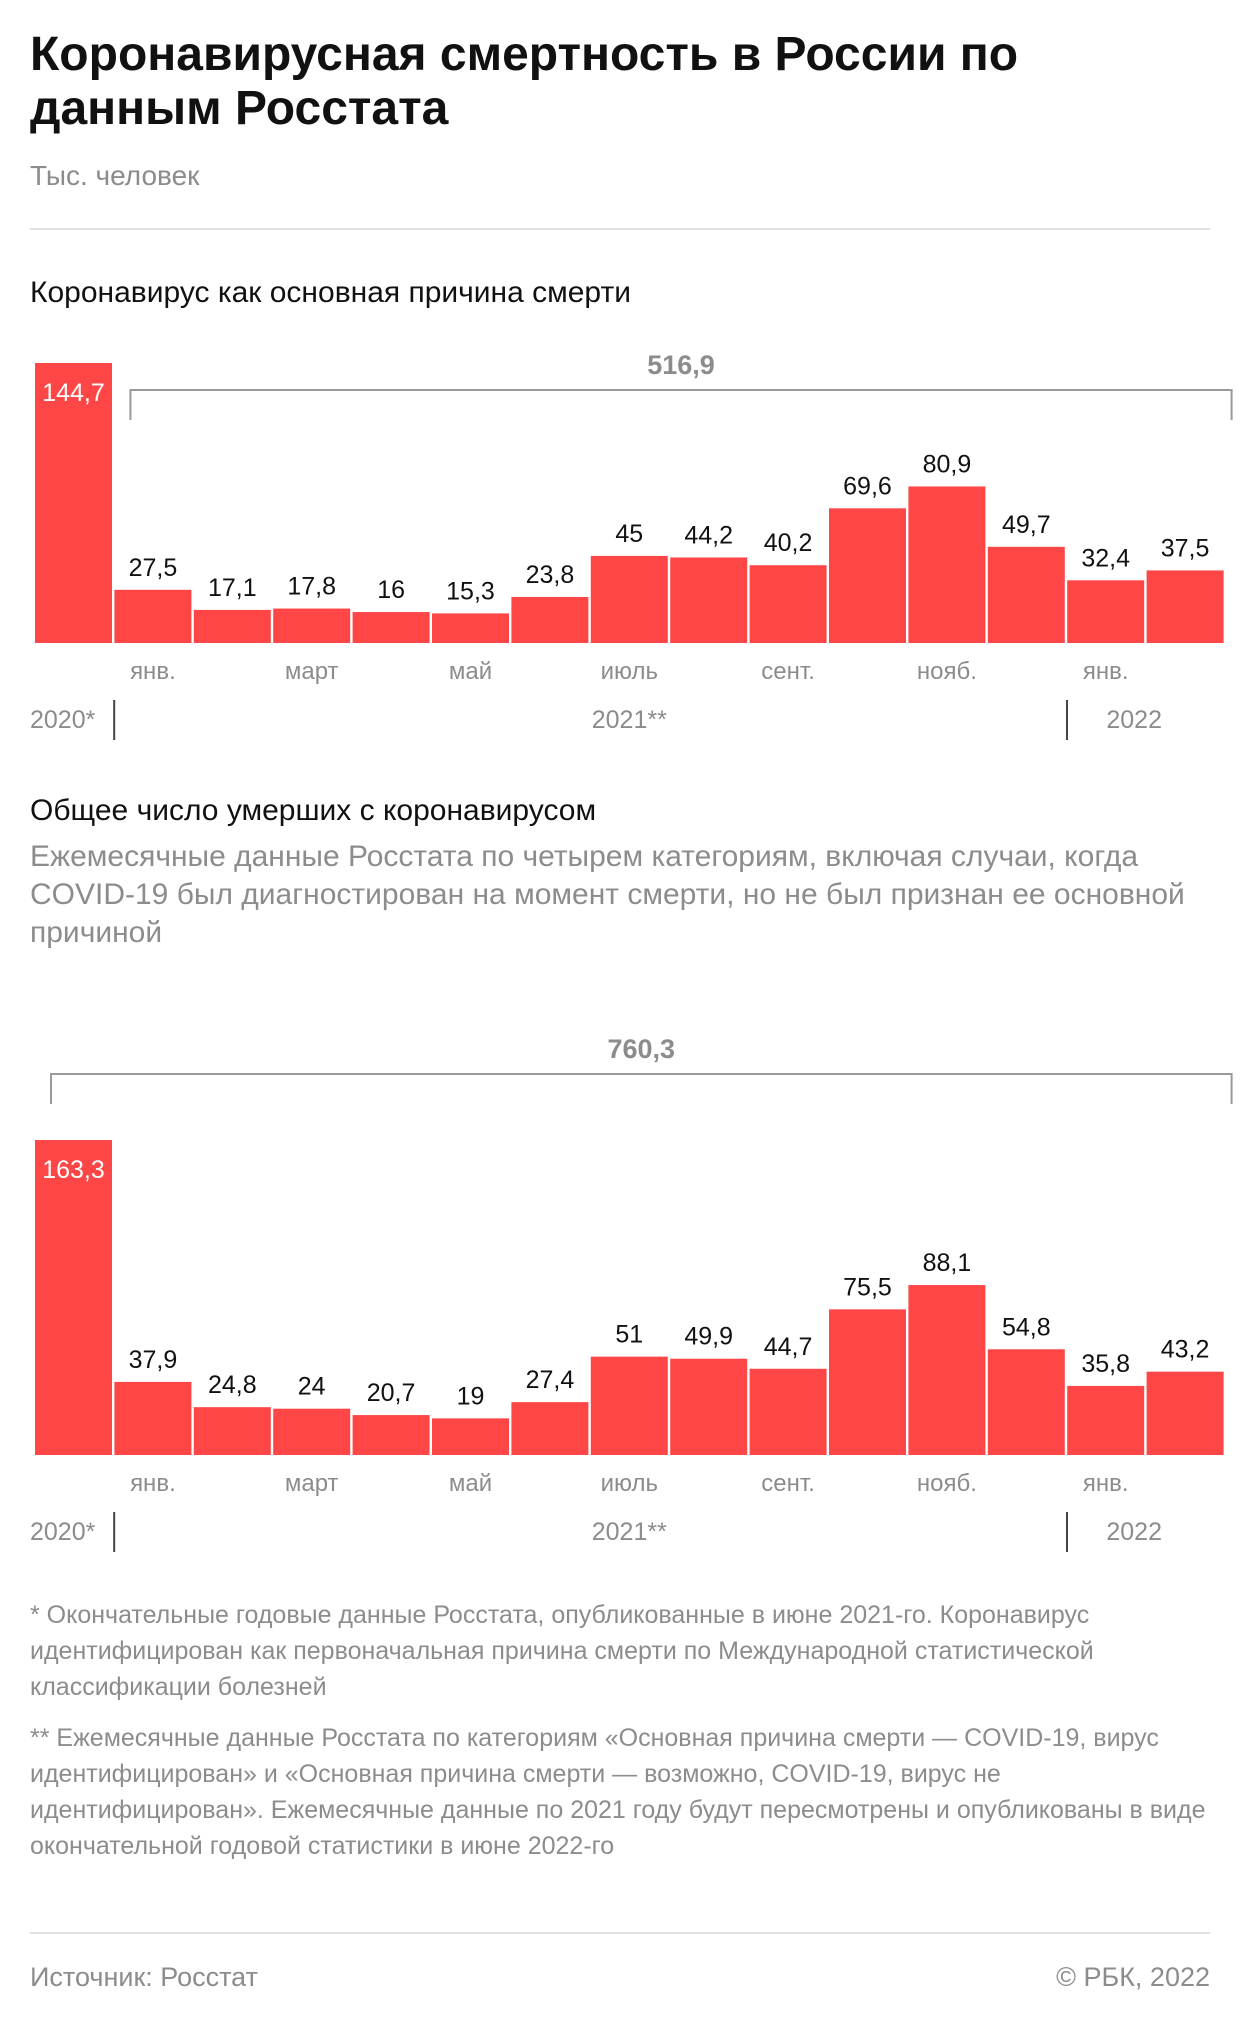 This screenshot has width=1240, height=2040. I want to click on chart1-value-label: 44,2, so click(708, 535).